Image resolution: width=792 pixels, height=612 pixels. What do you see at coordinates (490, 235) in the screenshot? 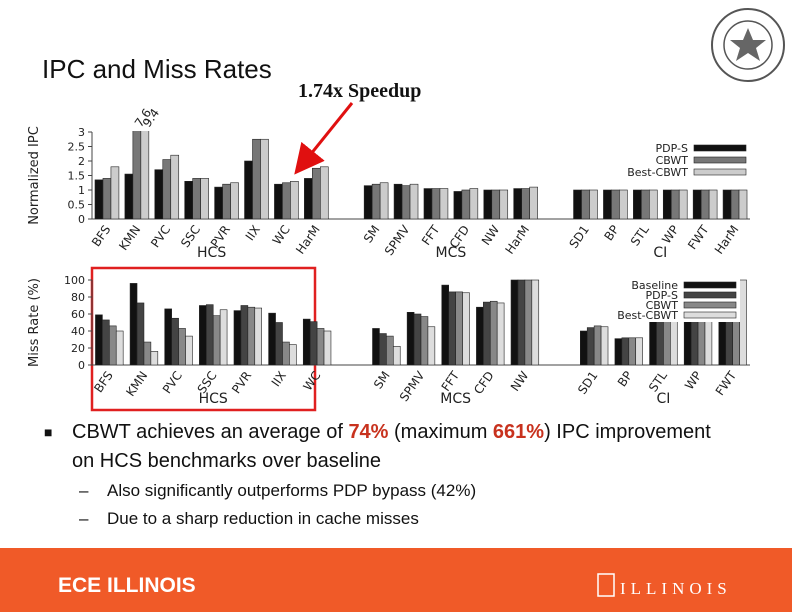
I see `x-tick-label: NW` at bounding box center [490, 235].